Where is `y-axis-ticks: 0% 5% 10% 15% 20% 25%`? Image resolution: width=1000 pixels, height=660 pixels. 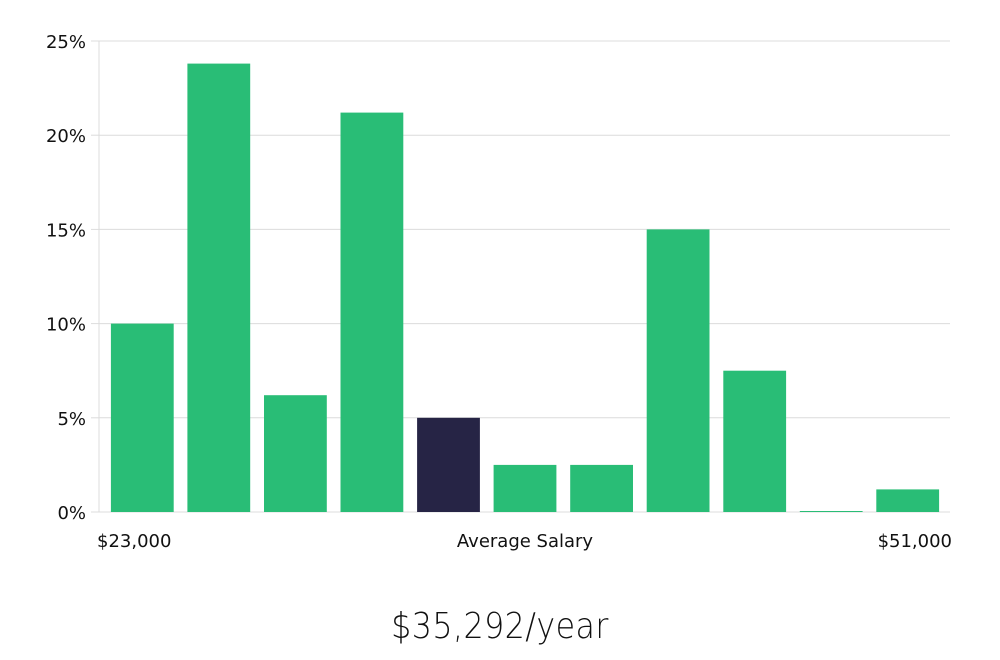 y-axis-ticks: 0% 5% 10% 15% 20% 25% is located at coordinates (72, 278).